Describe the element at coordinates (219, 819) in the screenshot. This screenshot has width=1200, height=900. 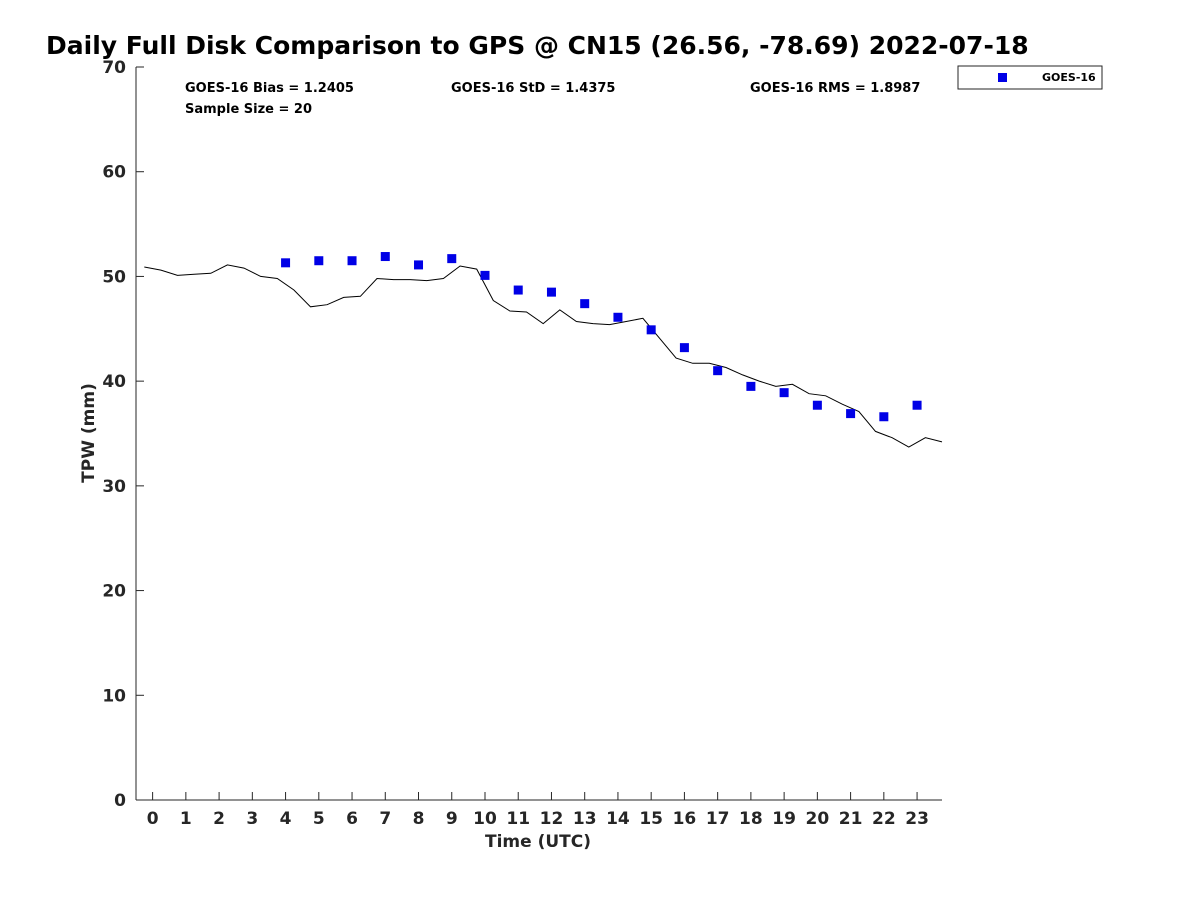
I see `x-tick-label: 2` at that location.